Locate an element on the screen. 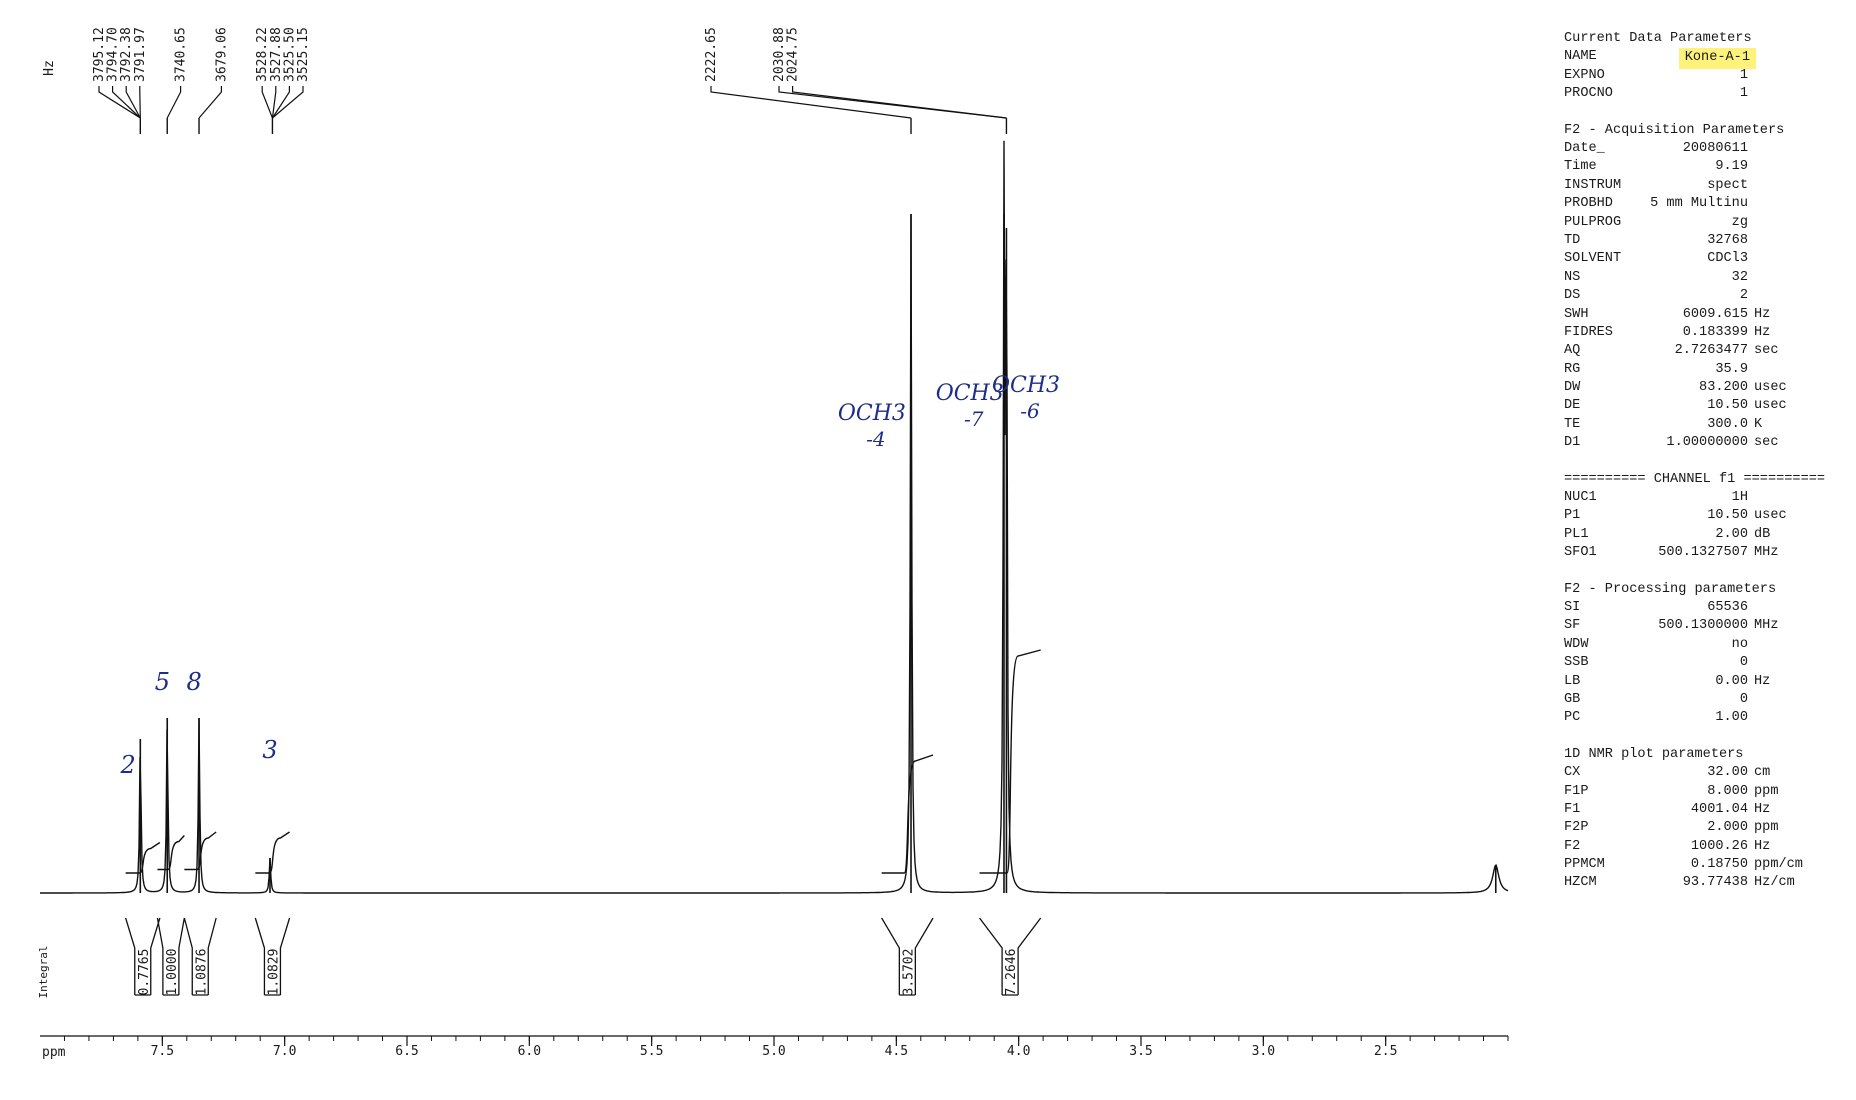 The image size is (1856, 1100). param-row-fidres: FIDRES 0.183399 Hz is located at coordinates (1710, 333).